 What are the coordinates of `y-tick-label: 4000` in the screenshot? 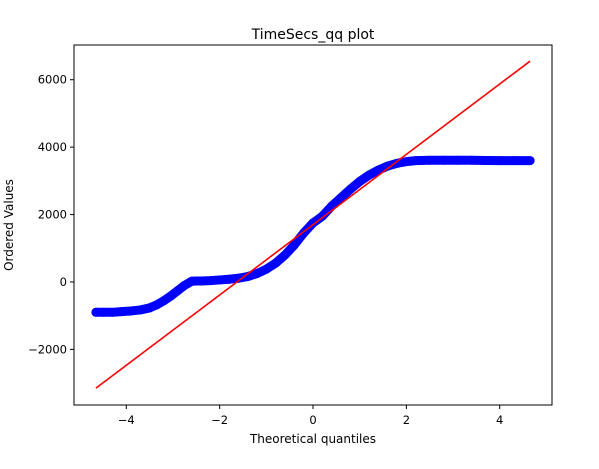 It's located at (52, 147).